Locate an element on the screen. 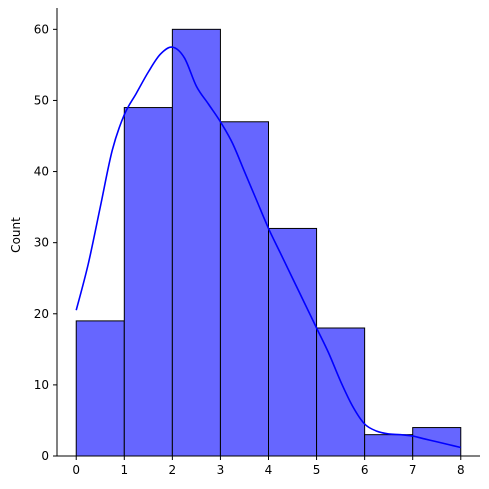 This screenshot has height=489, width=489. x-tick-label: 4 is located at coordinates (269, 470).